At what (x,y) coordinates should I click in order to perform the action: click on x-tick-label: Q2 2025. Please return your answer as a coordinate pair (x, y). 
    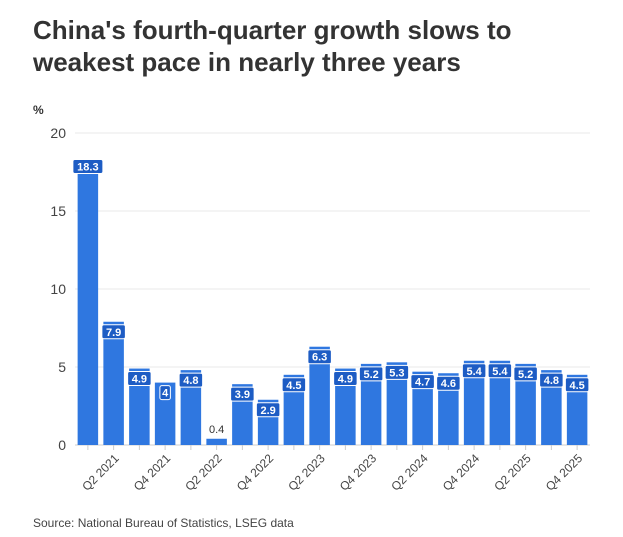
    Looking at the image, I should click on (512, 472).